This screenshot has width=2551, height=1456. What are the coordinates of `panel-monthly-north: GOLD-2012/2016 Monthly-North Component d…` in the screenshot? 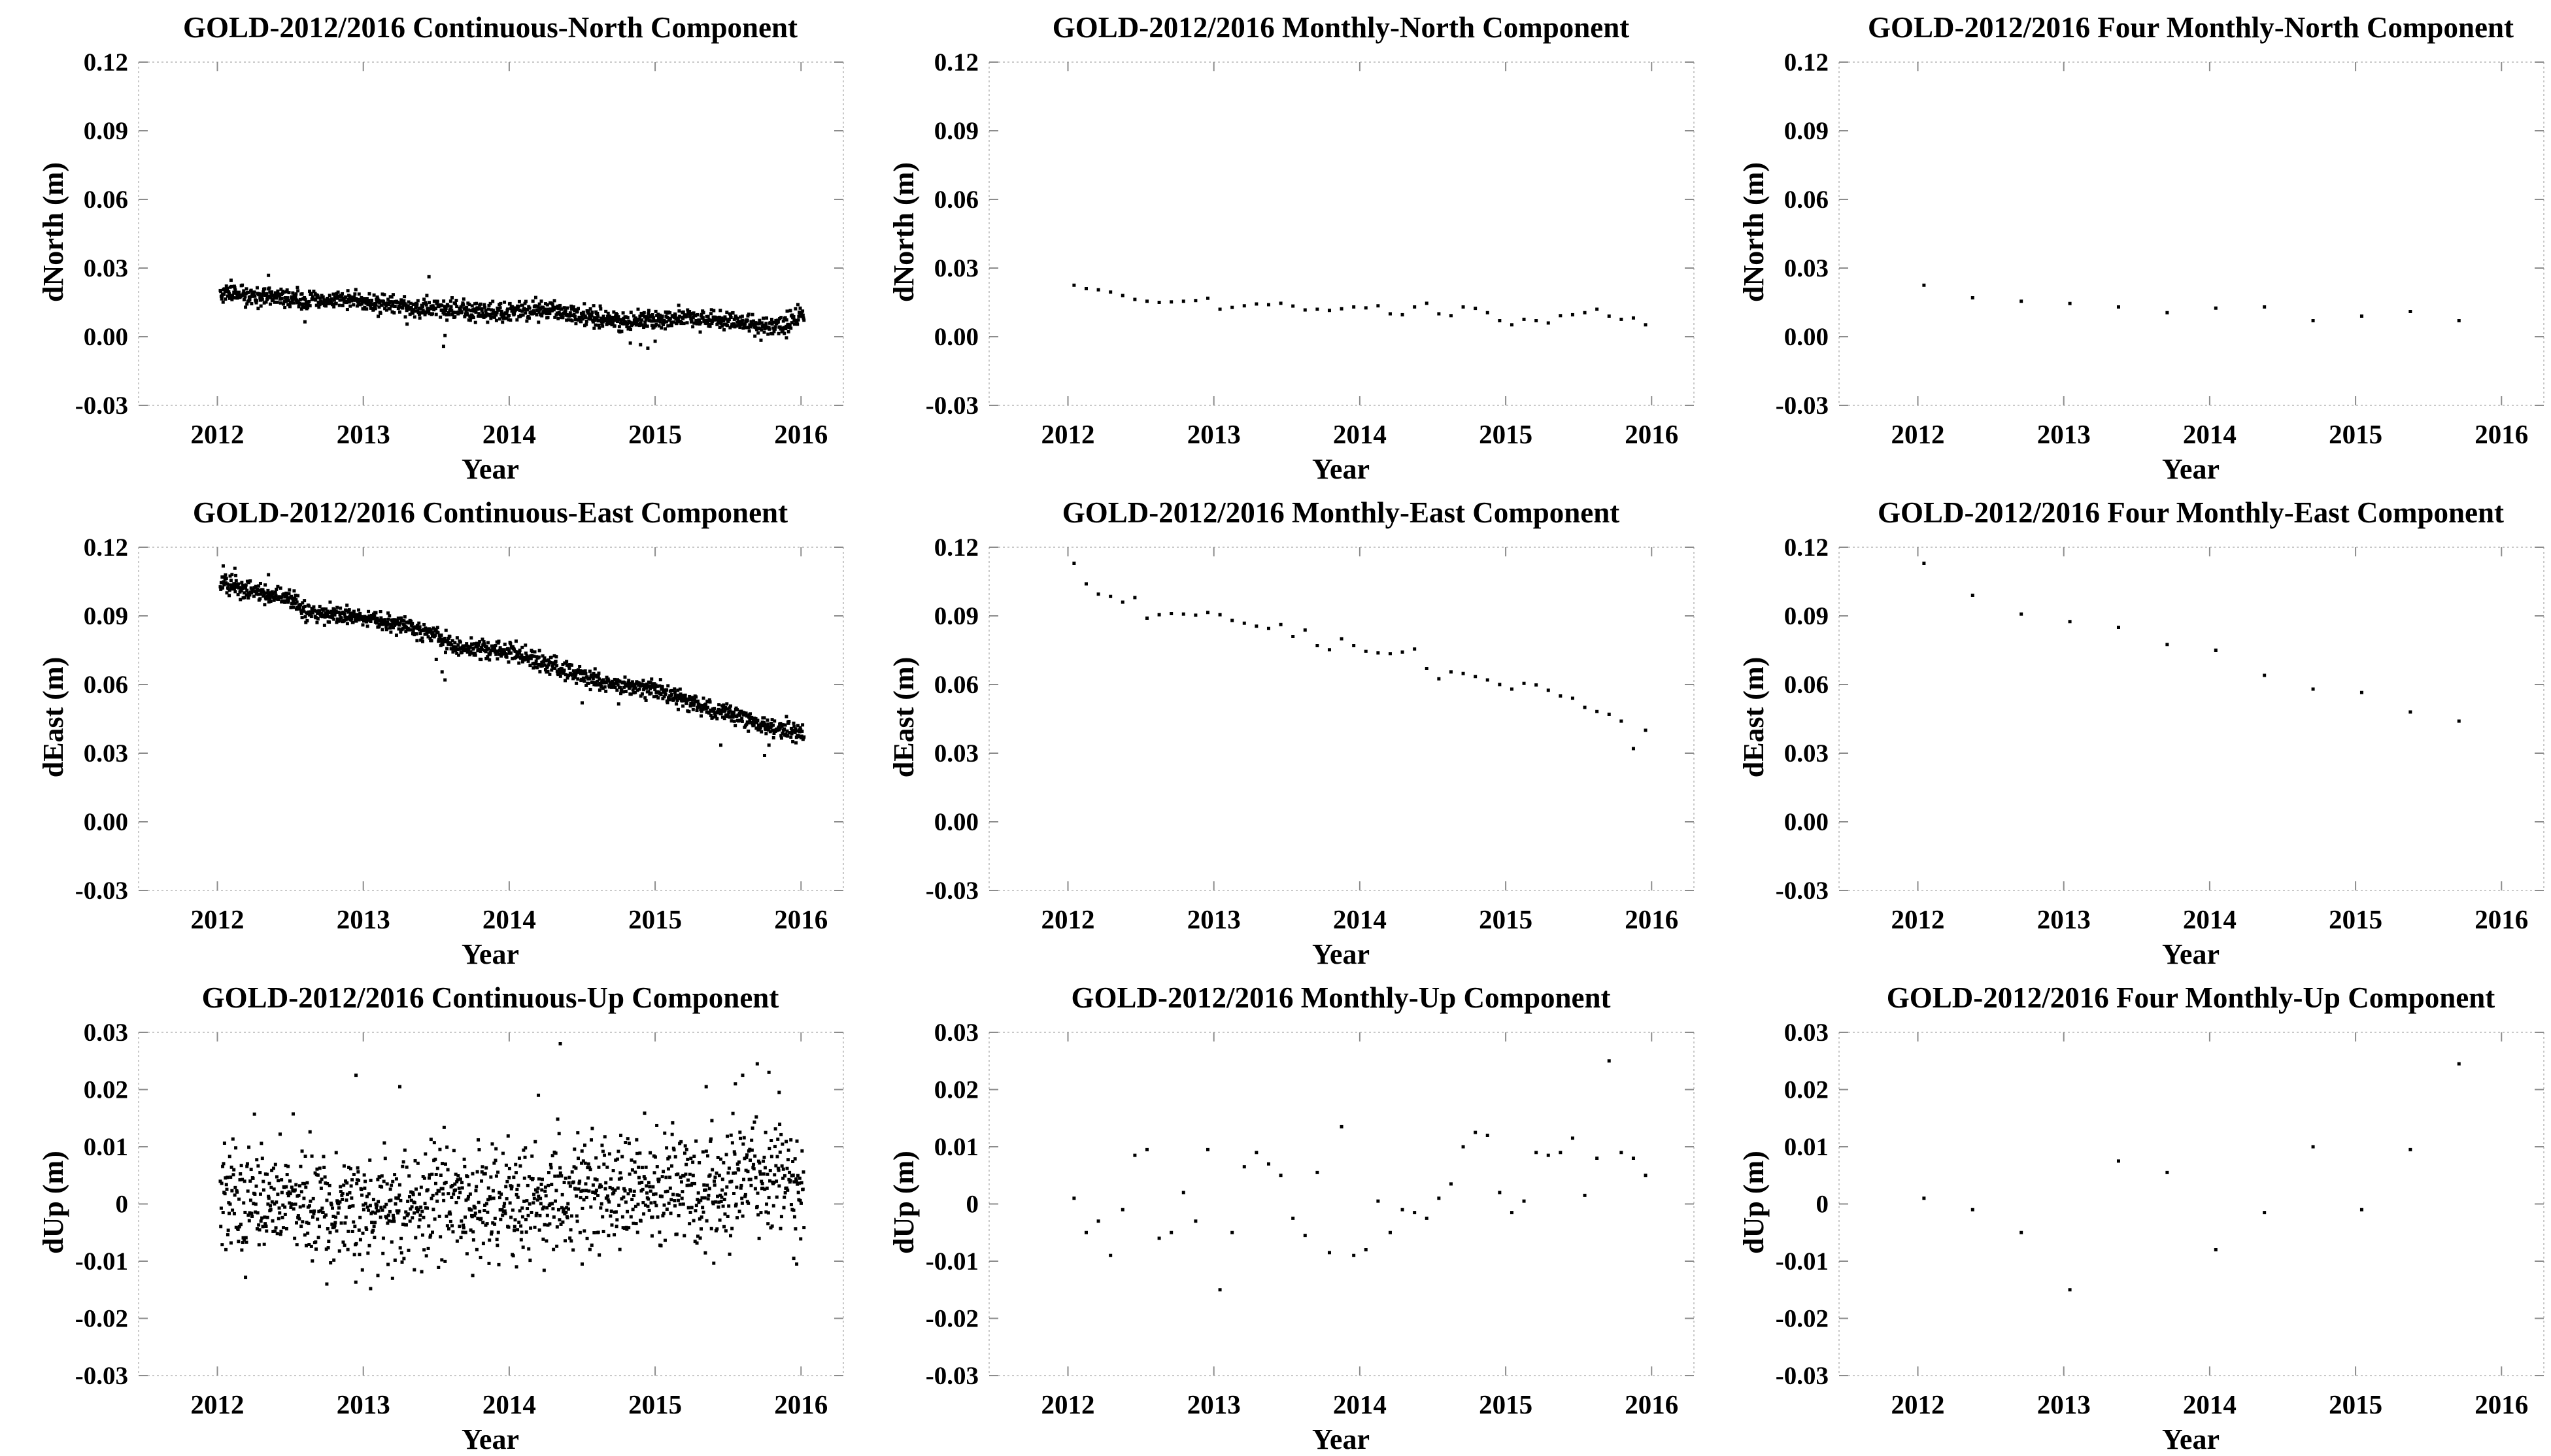 It's located at (1276, 242).